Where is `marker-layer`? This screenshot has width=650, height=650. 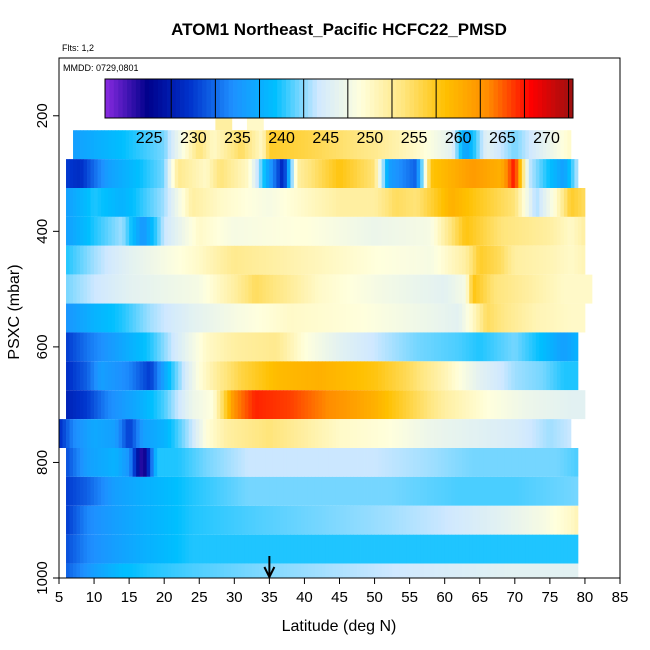
marker-layer is located at coordinates (269, 568).